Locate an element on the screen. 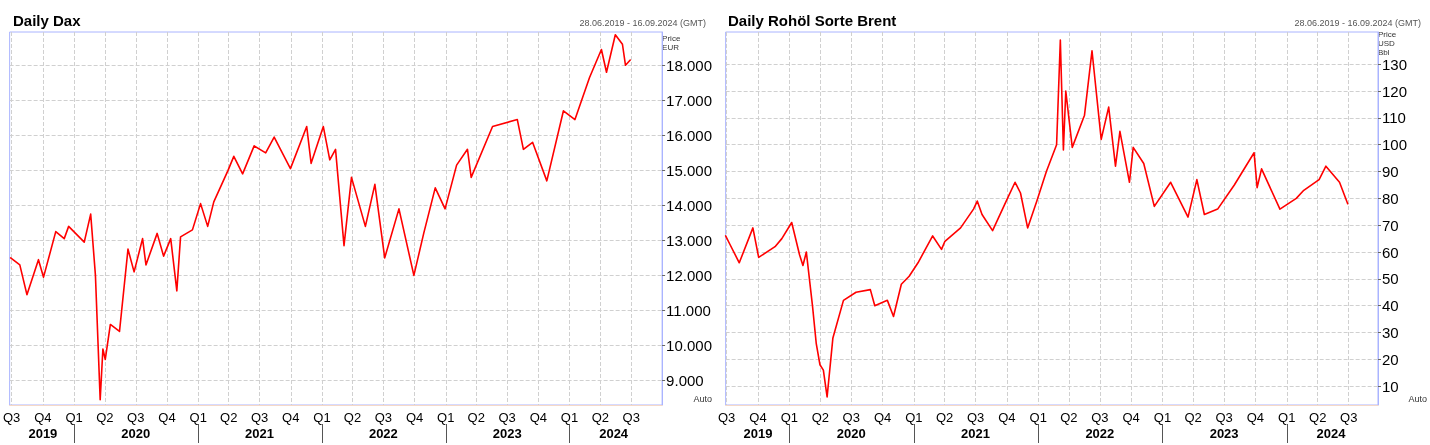  y-axis-title: Price EUR is located at coordinates (671, 43).